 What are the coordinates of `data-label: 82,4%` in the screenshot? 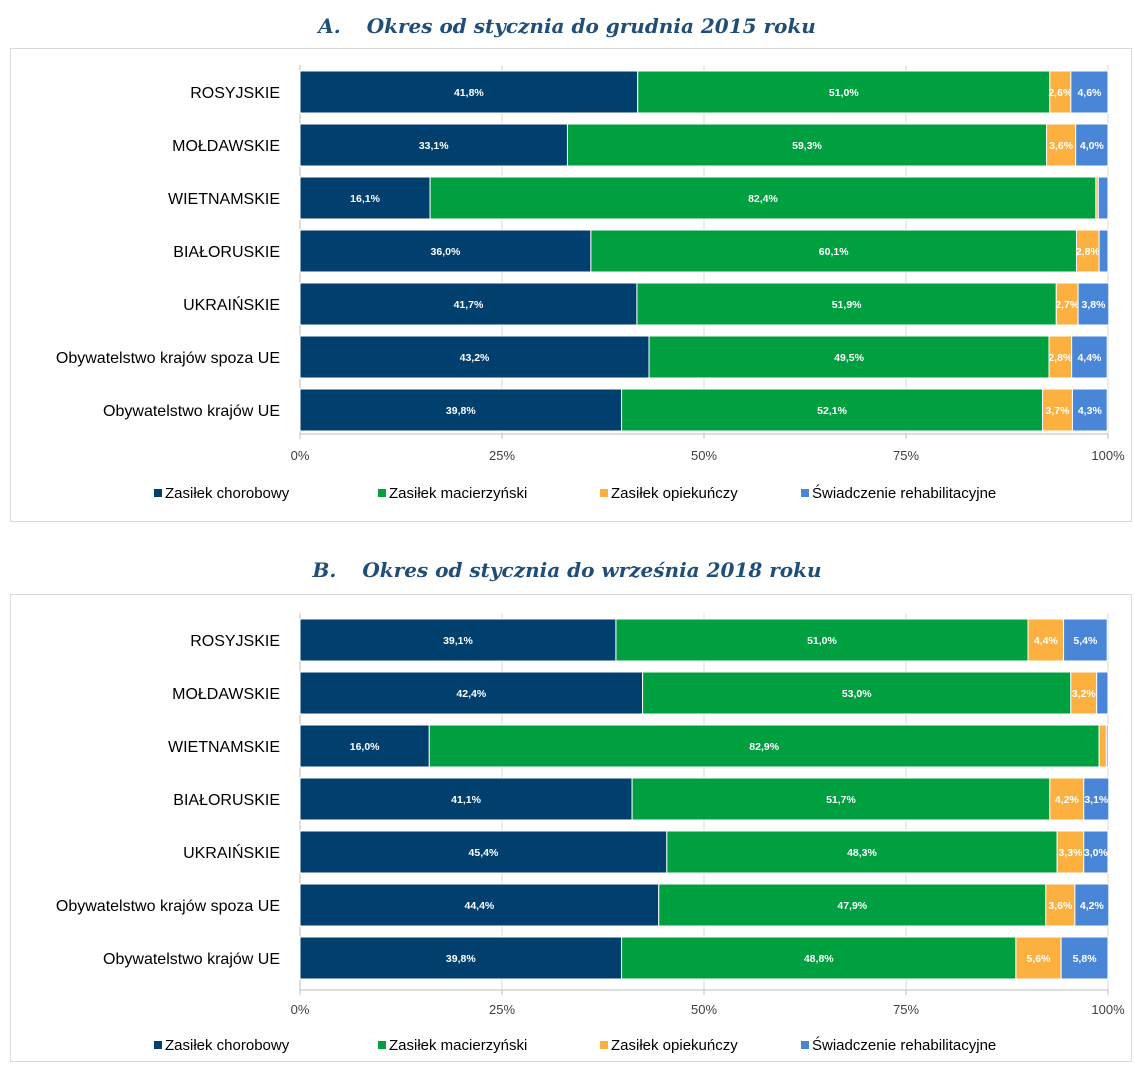 It's located at (763, 199).